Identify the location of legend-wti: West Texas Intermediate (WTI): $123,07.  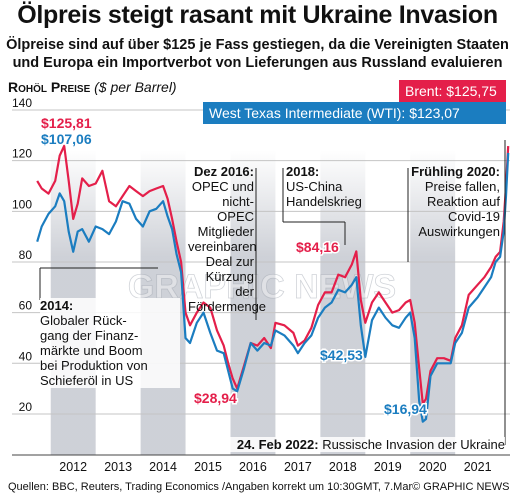
(354, 113).